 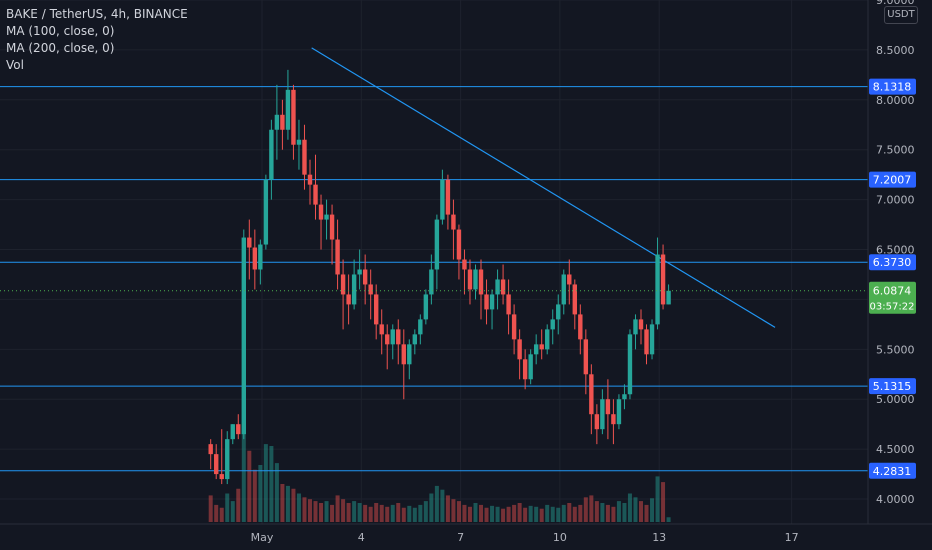 What do you see at coordinates (525, 537) in the screenshot?
I see `time-axis: May 4 7 10 13 17` at bounding box center [525, 537].